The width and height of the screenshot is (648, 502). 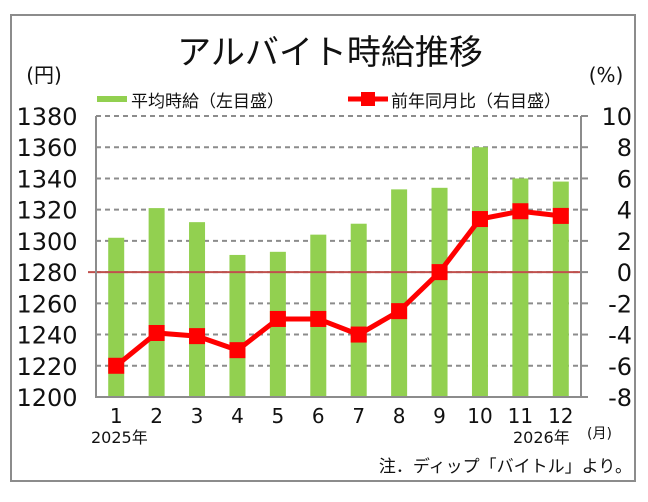 I want to click on legend: 平均時給（左目盛） 前年同月比（右目盛）, so click(x=329, y=102).